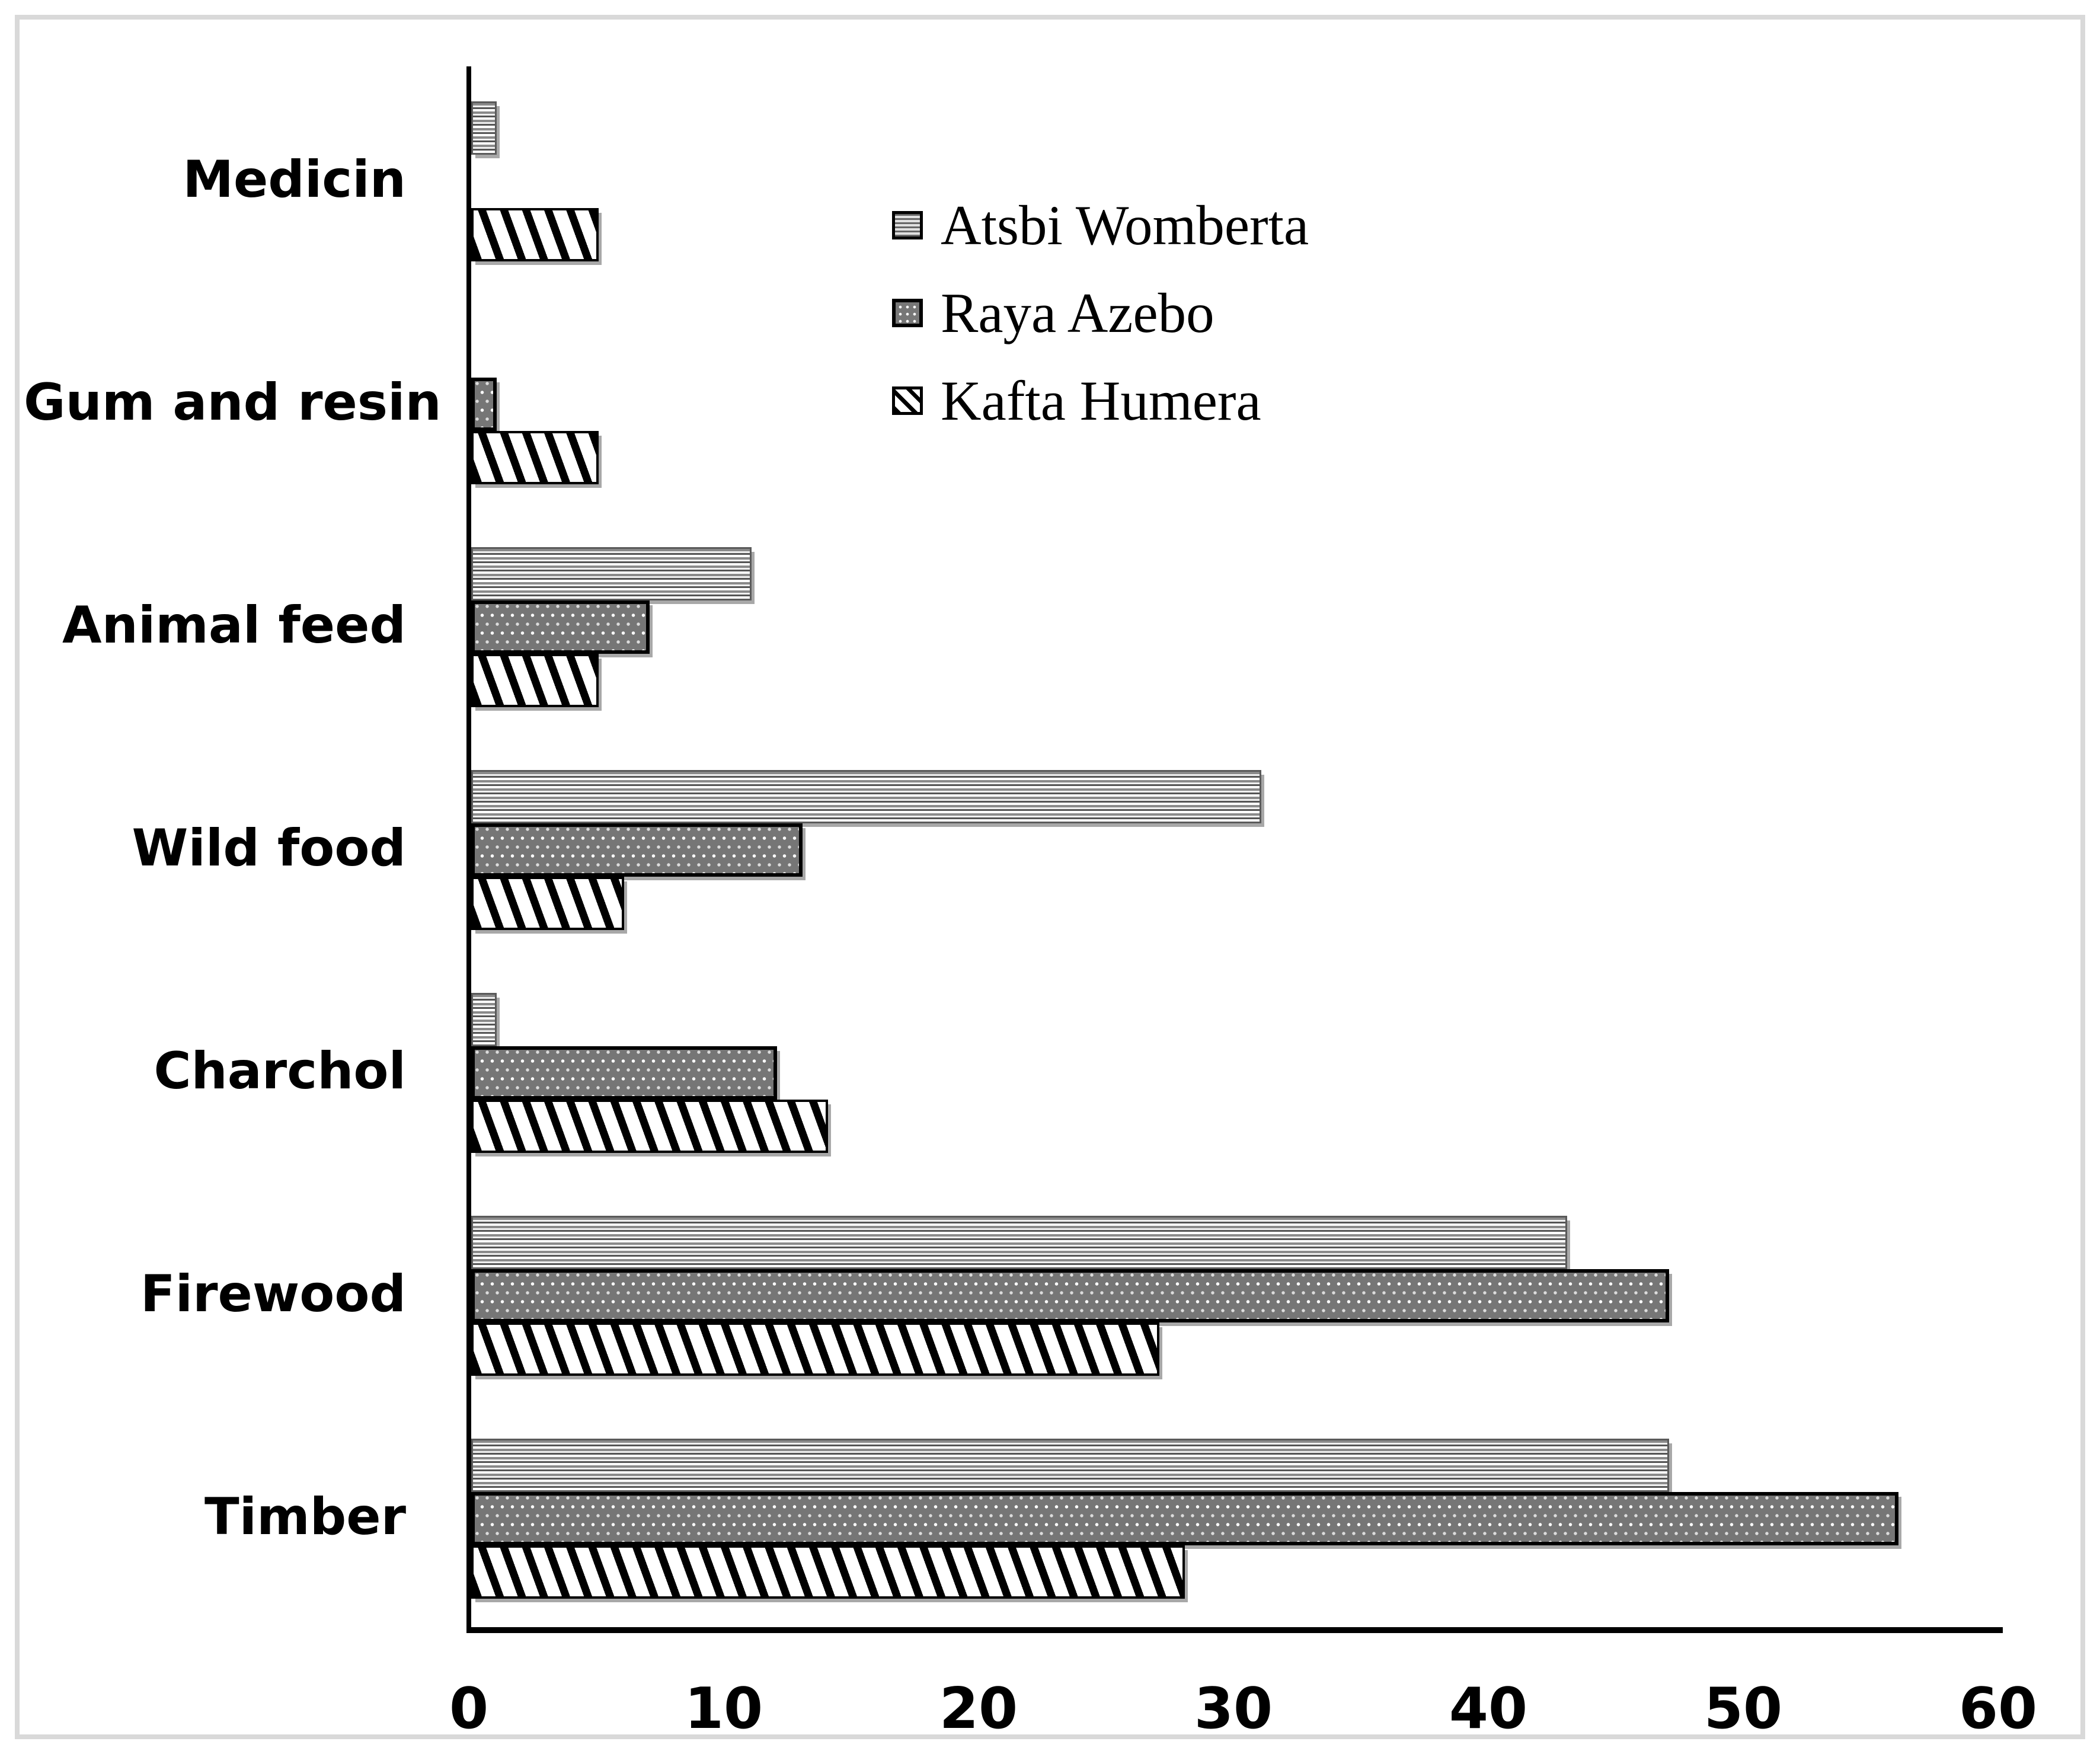 The width and height of the screenshot is (2100, 1754). What do you see at coordinates (1488, 1709) in the screenshot?
I see `x-tick-40: 40` at bounding box center [1488, 1709].